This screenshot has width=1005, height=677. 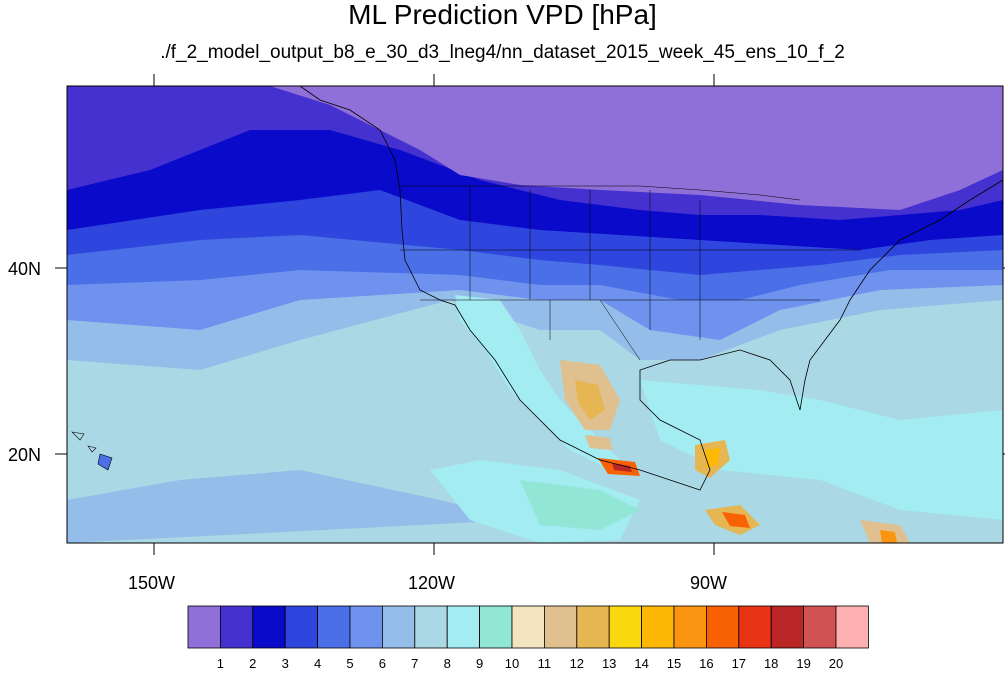 I want to click on x-label-120w: 120W, so click(x=432, y=583).